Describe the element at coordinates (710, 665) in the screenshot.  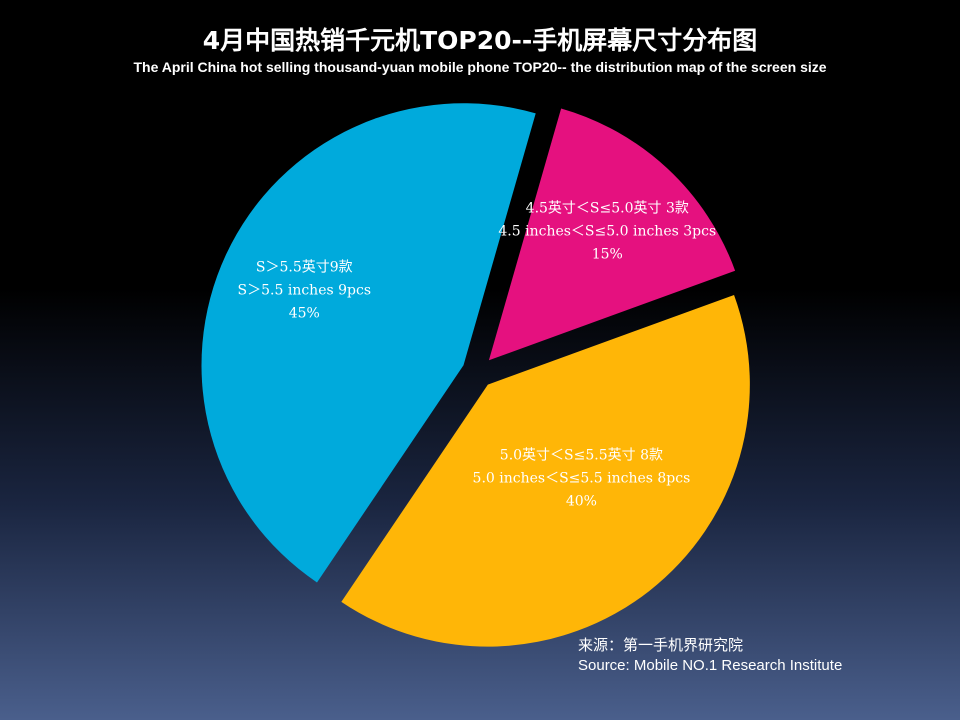
I see `source-en: Source: Mobile NO.1 Research Institute` at that location.